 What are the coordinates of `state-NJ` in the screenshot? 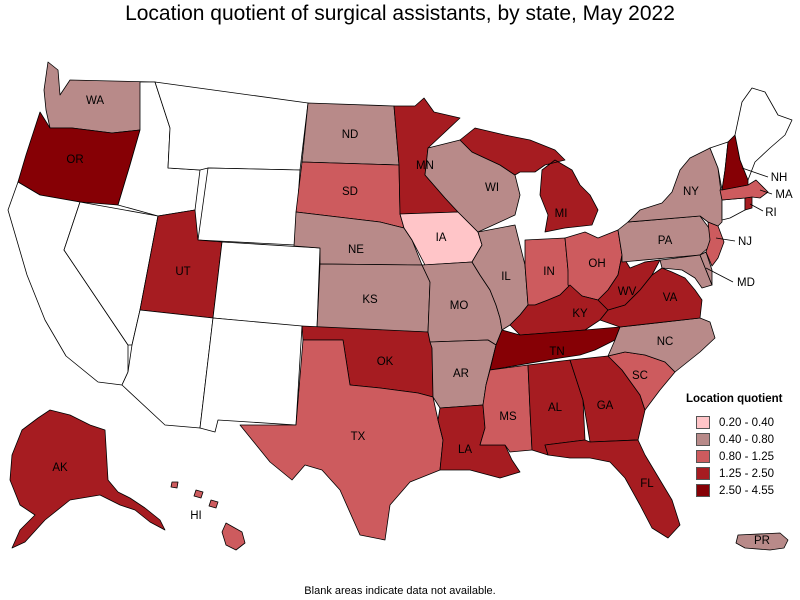 It's located at (715, 244).